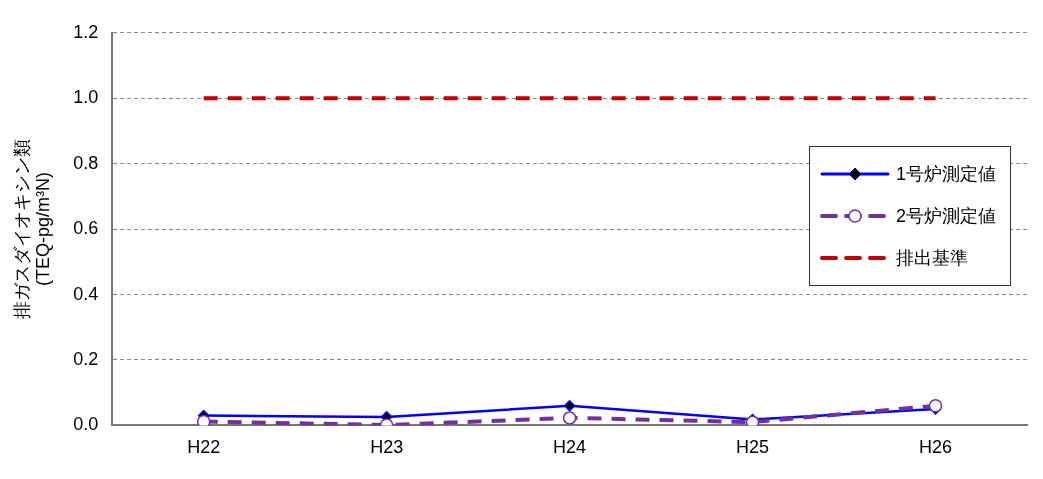 This screenshot has height=479, width=1043. Describe the element at coordinates (86, 358) in the screenshot. I see `y-tick-label: 0.2` at that location.